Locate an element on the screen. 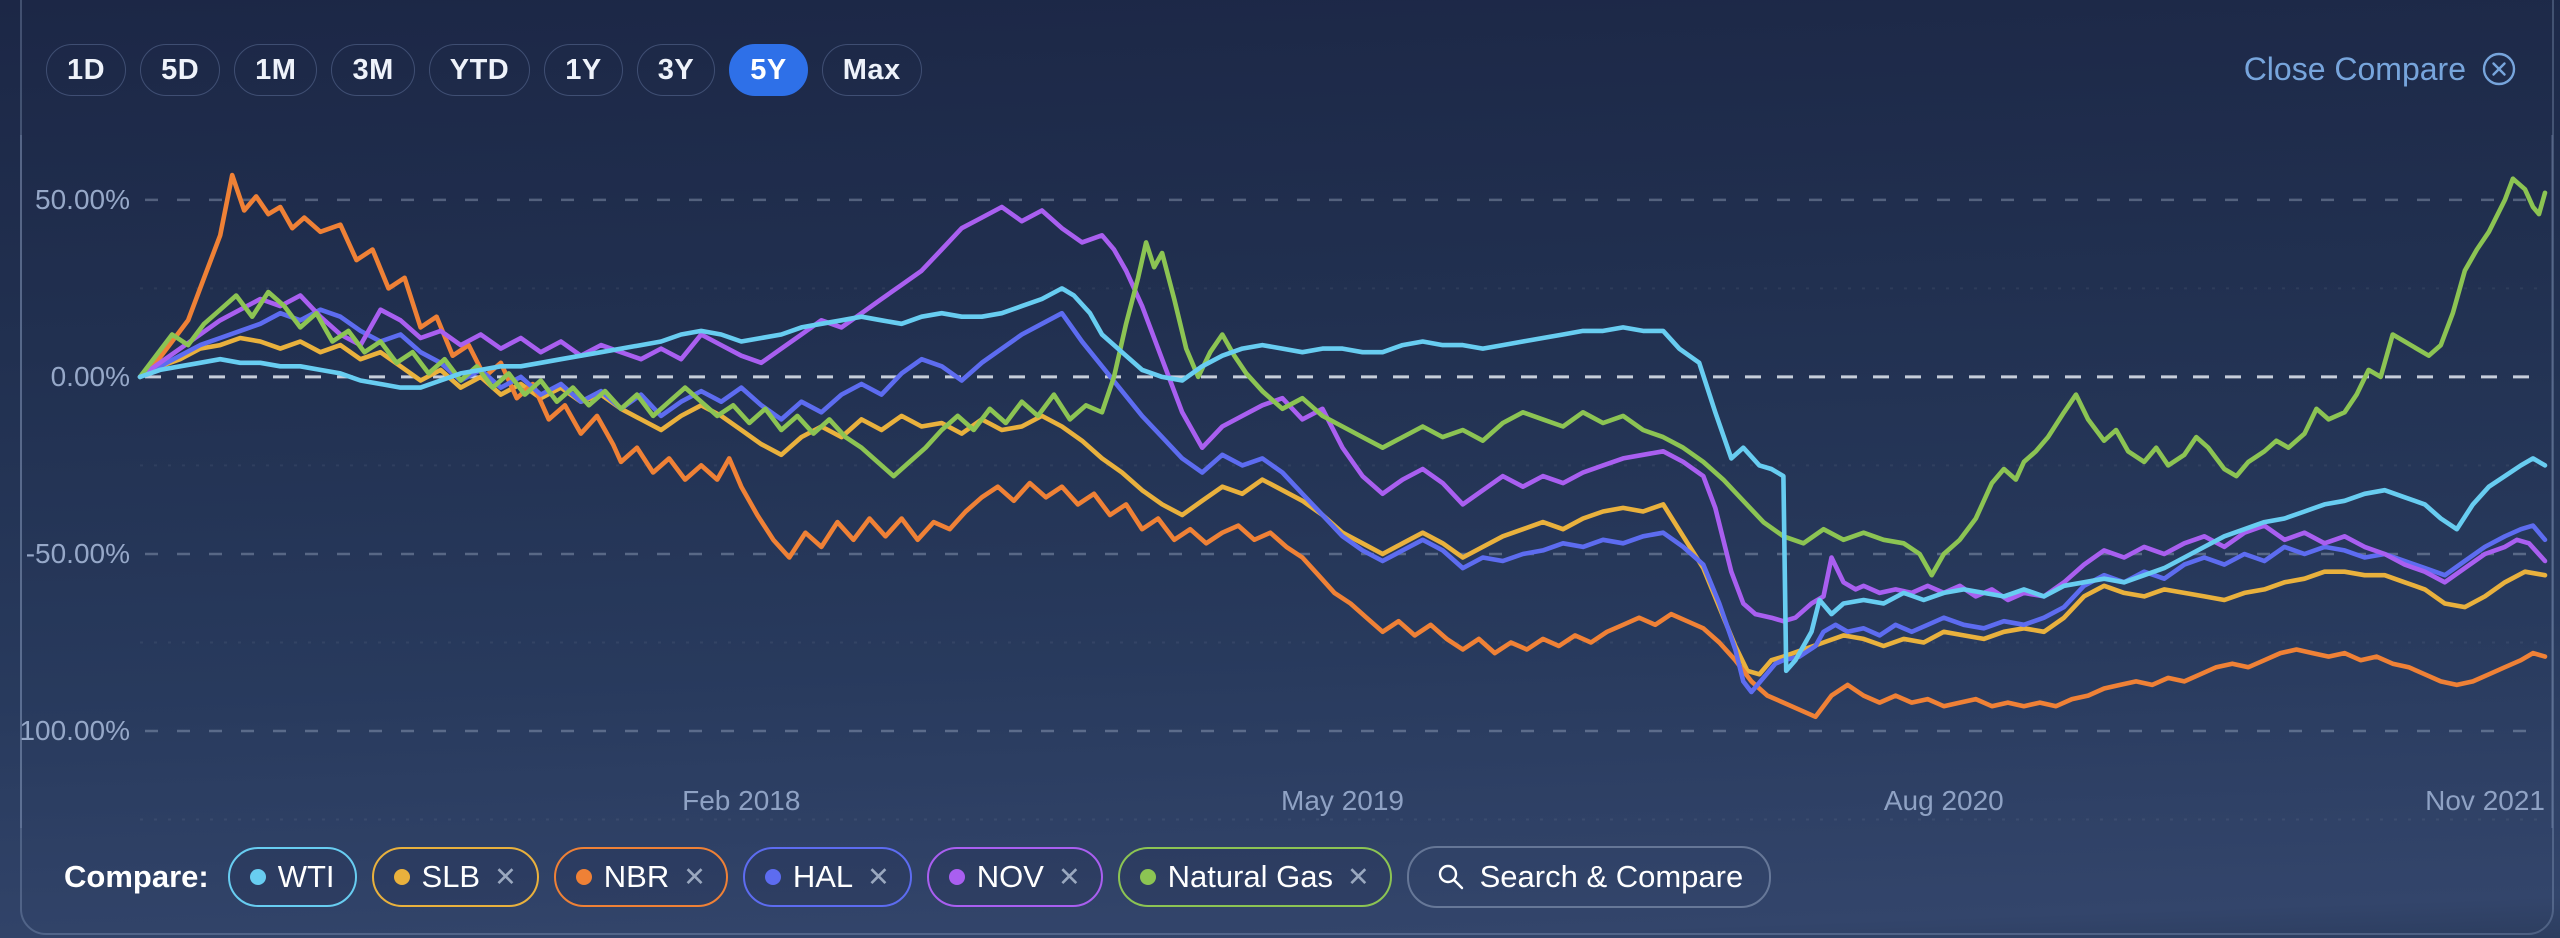 The image size is (2560, 938). nov-color-dot is located at coordinates (956, 877).